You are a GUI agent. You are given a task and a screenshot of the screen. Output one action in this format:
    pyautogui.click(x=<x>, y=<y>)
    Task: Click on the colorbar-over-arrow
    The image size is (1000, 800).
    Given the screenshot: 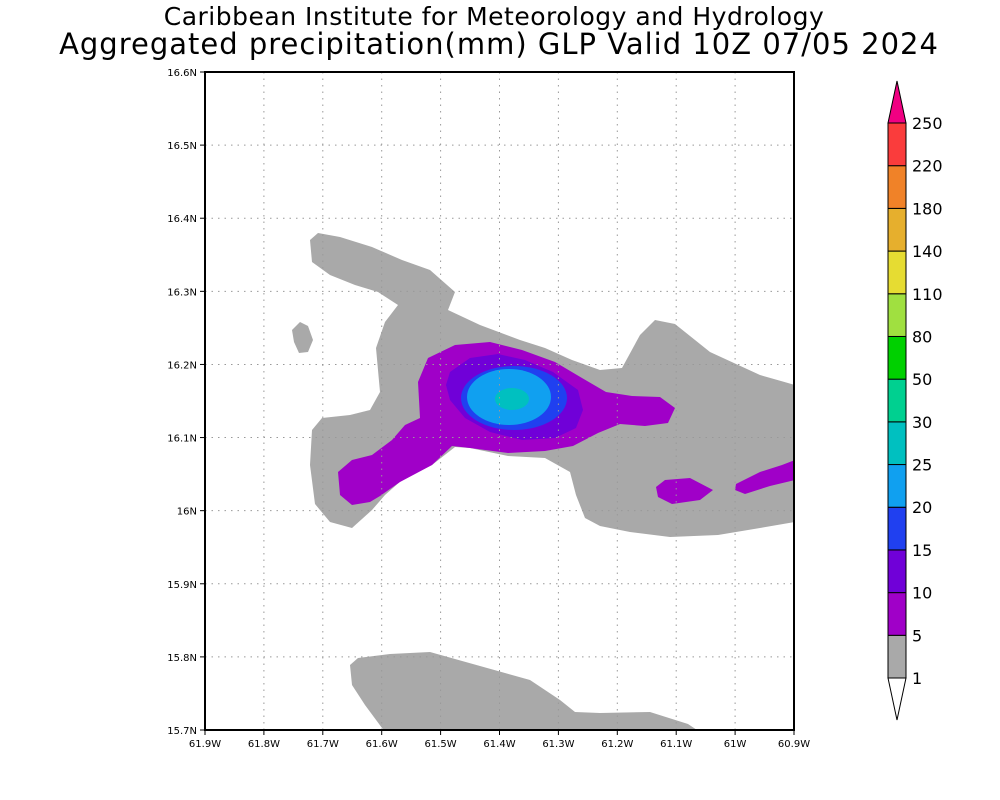 What is the action you would take?
    pyautogui.click(x=897, y=102)
    